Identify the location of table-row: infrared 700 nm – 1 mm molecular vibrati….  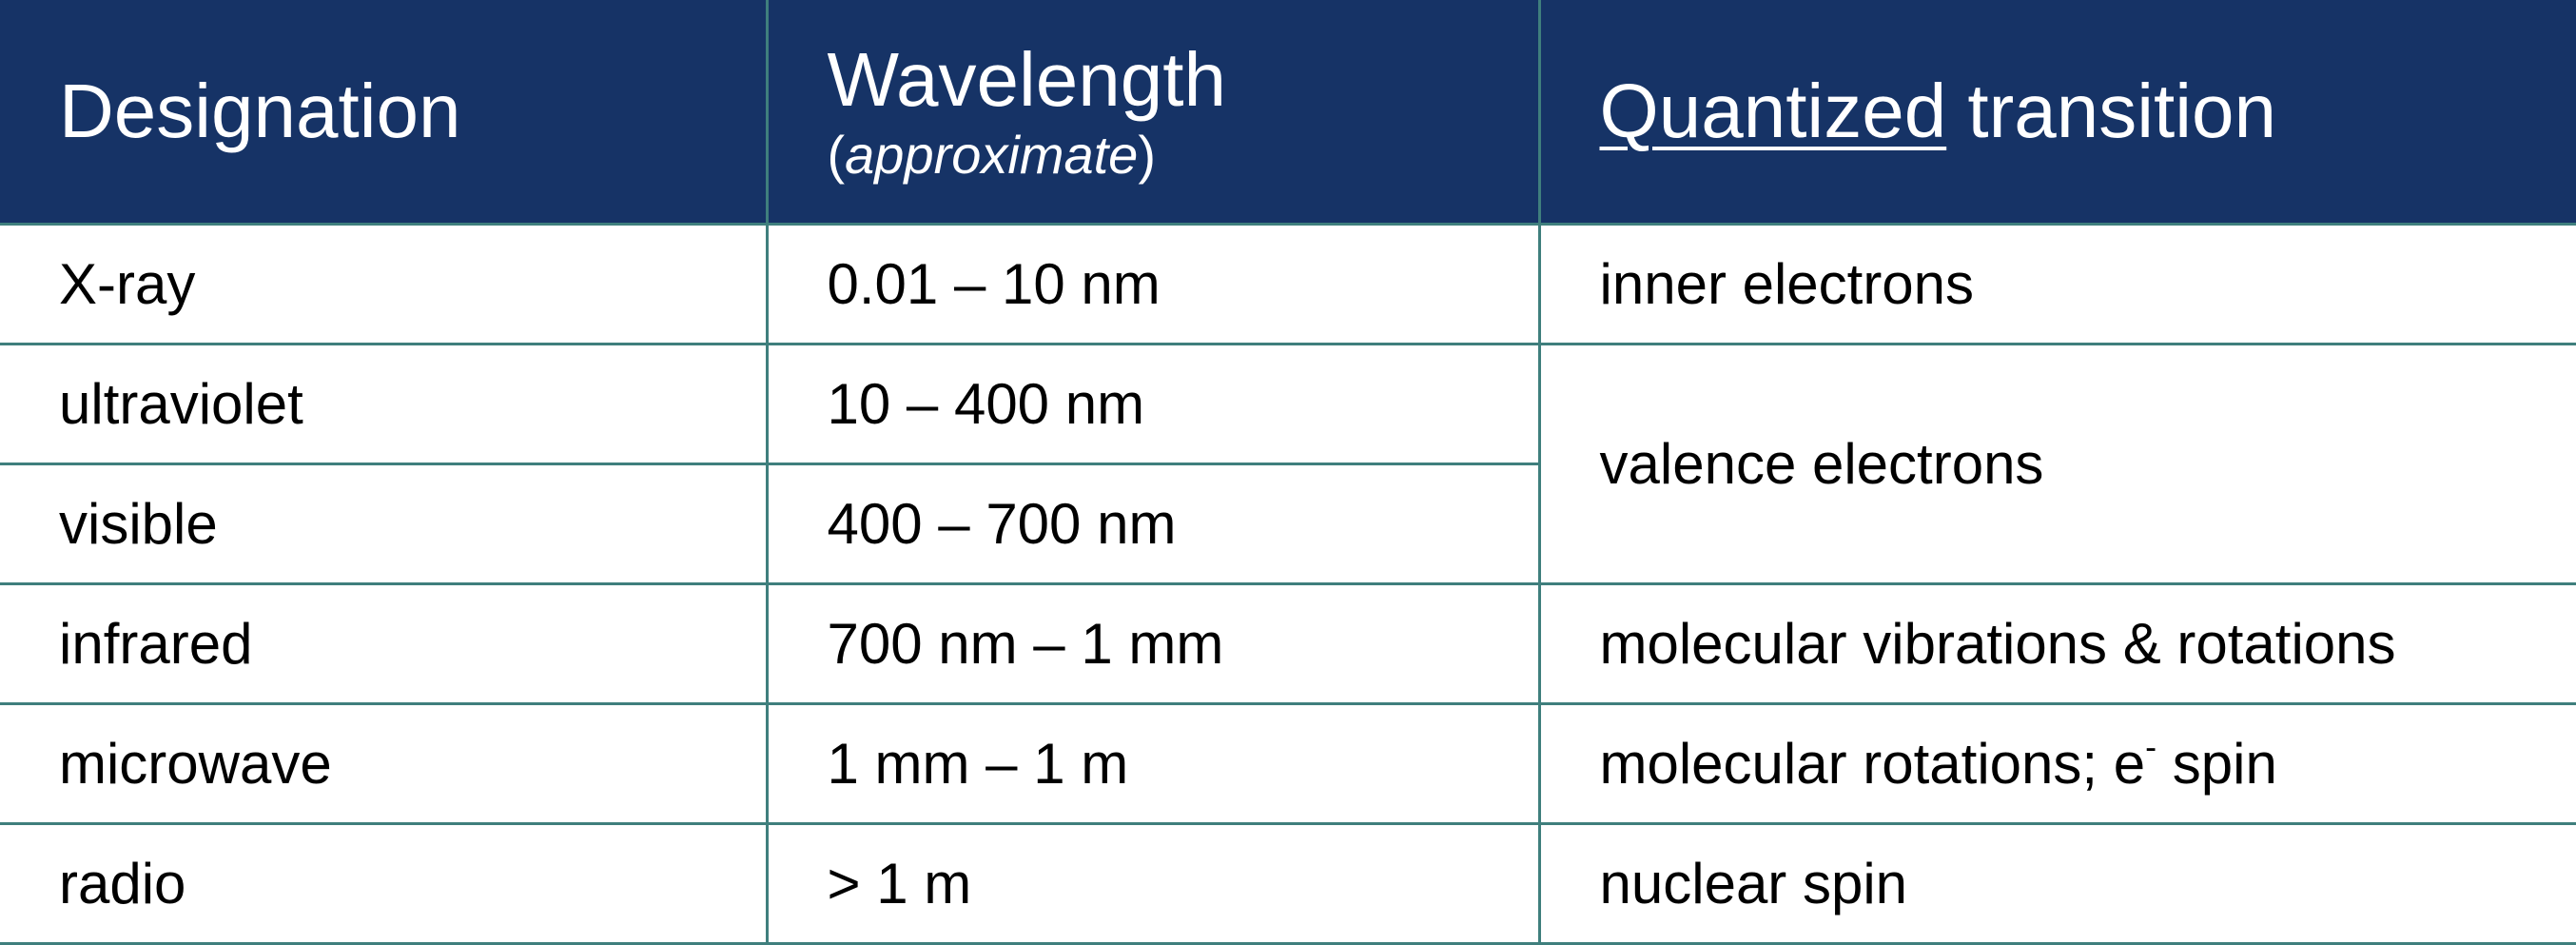
(1288, 644).